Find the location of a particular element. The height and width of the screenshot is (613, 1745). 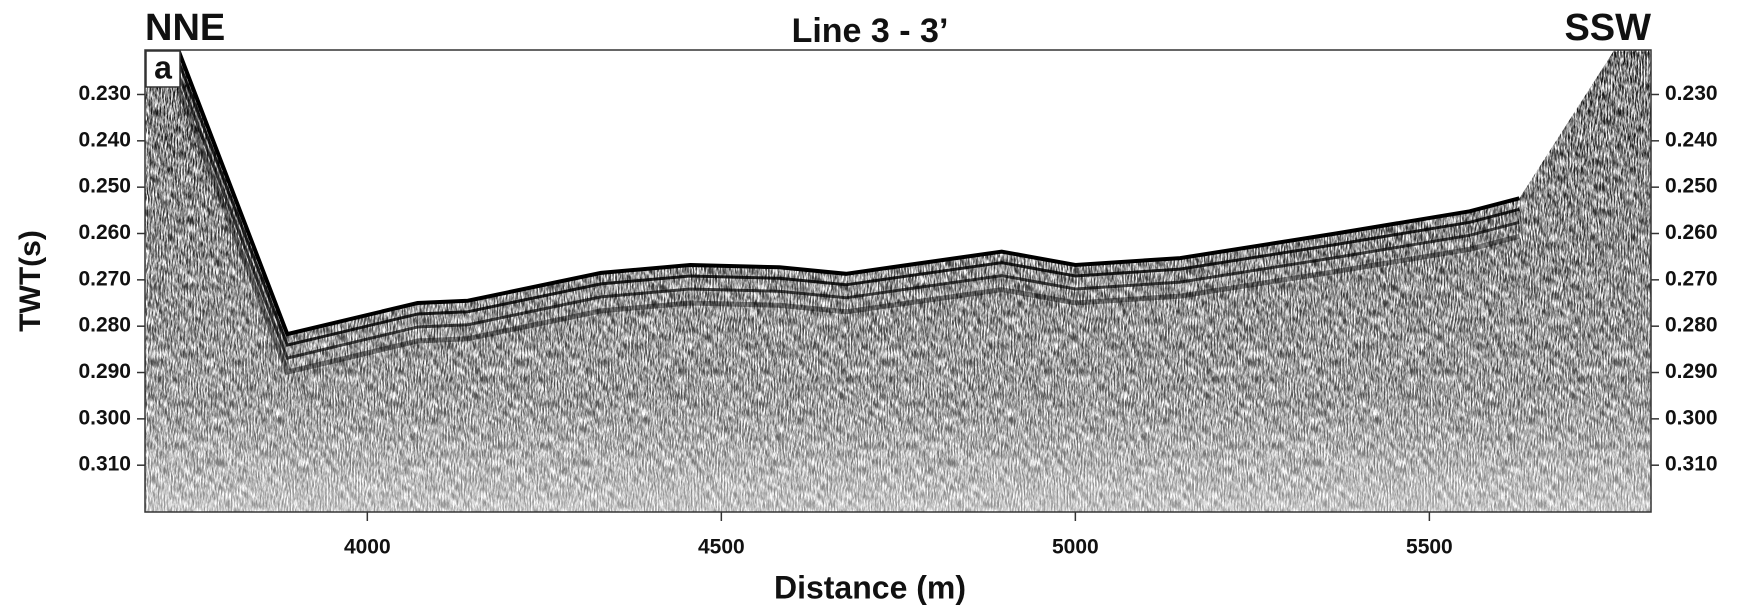

chart-title: Line 3 - 3’ is located at coordinates (870, 31).